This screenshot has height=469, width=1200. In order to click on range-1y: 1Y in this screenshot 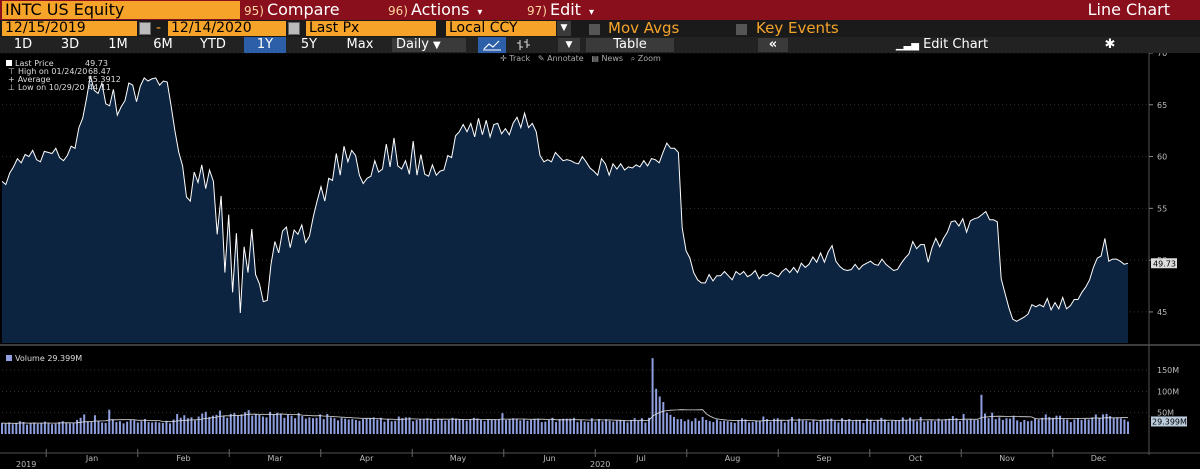, I will do `click(265, 45)`.